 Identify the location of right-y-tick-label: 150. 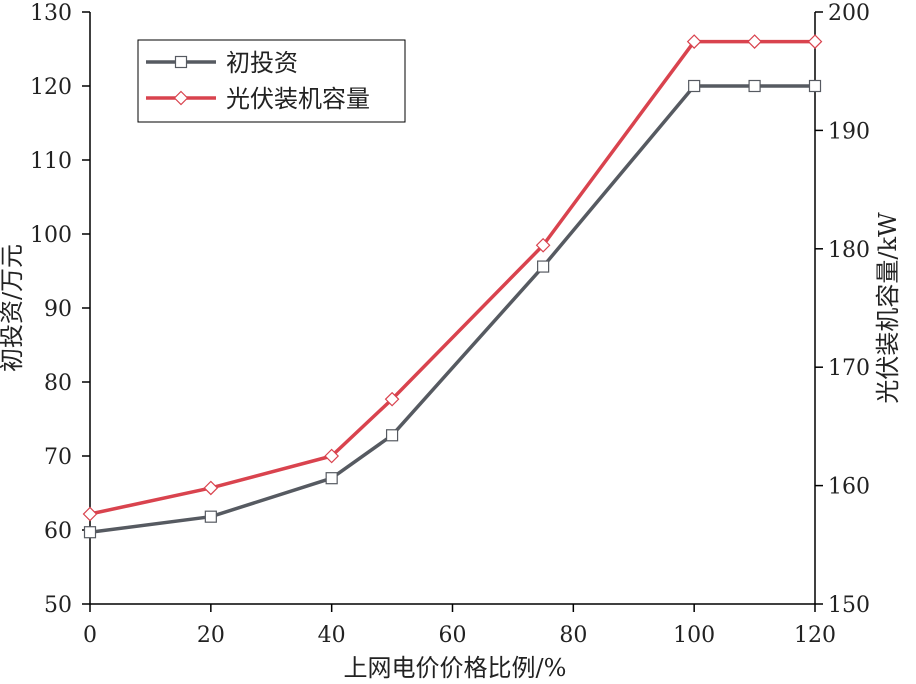
(849, 605).